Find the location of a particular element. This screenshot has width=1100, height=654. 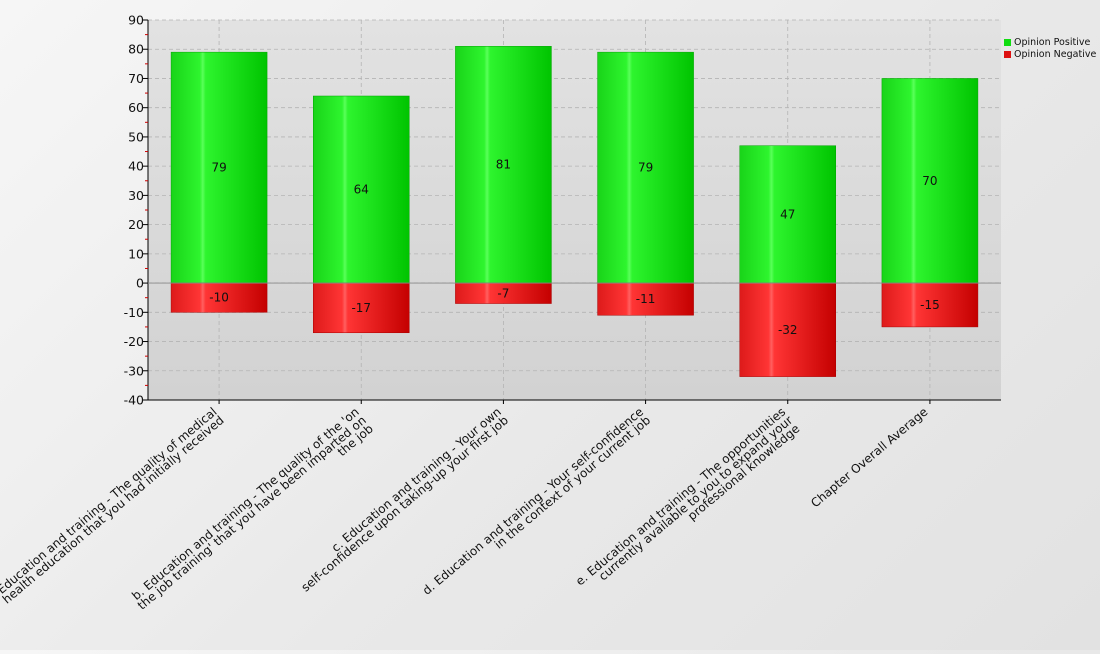

data-label-positive-1: 64 is located at coordinates (361, 190).